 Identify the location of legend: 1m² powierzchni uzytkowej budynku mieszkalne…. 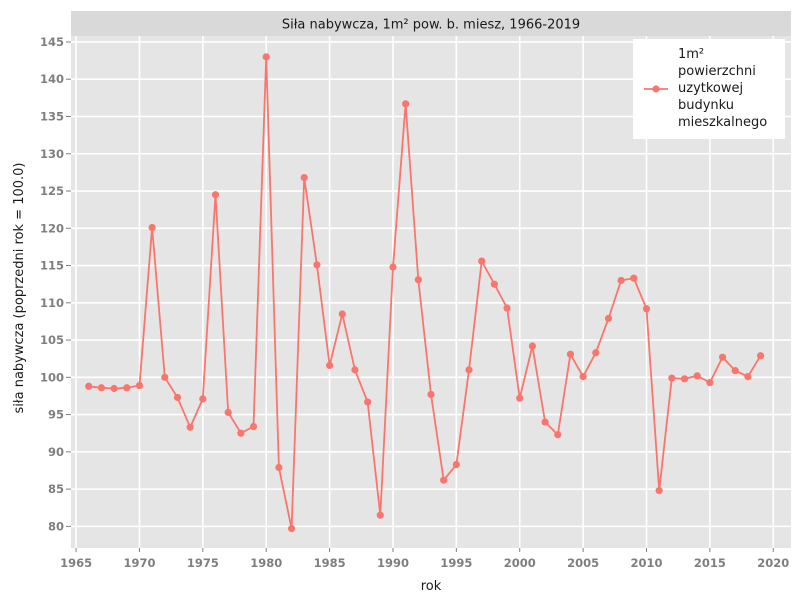
(709, 89).